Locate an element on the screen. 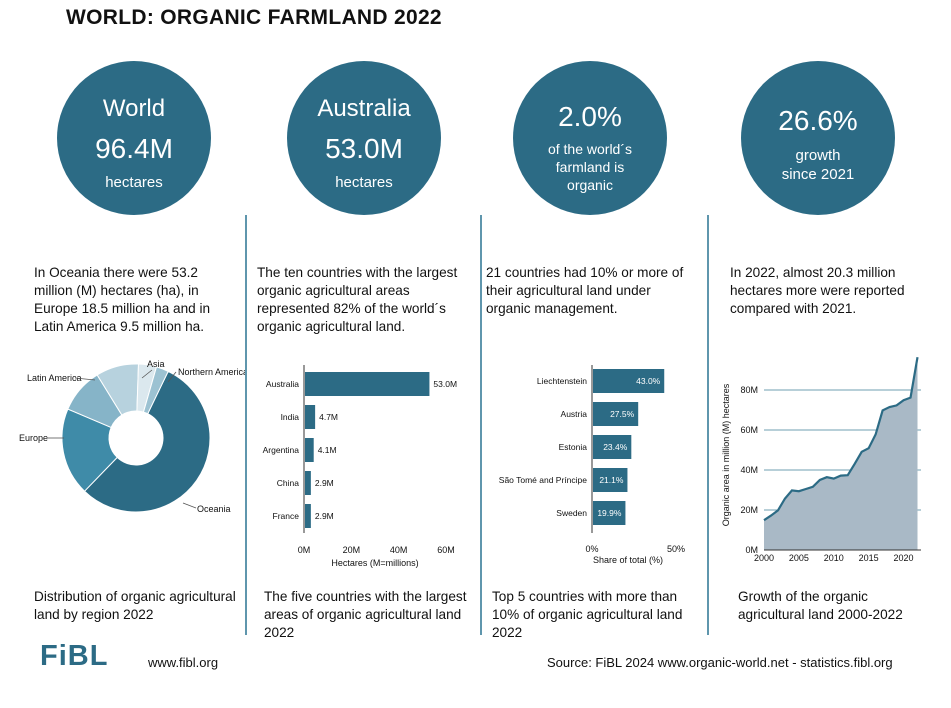  y-tick-label: 80M is located at coordinates (749, 390).